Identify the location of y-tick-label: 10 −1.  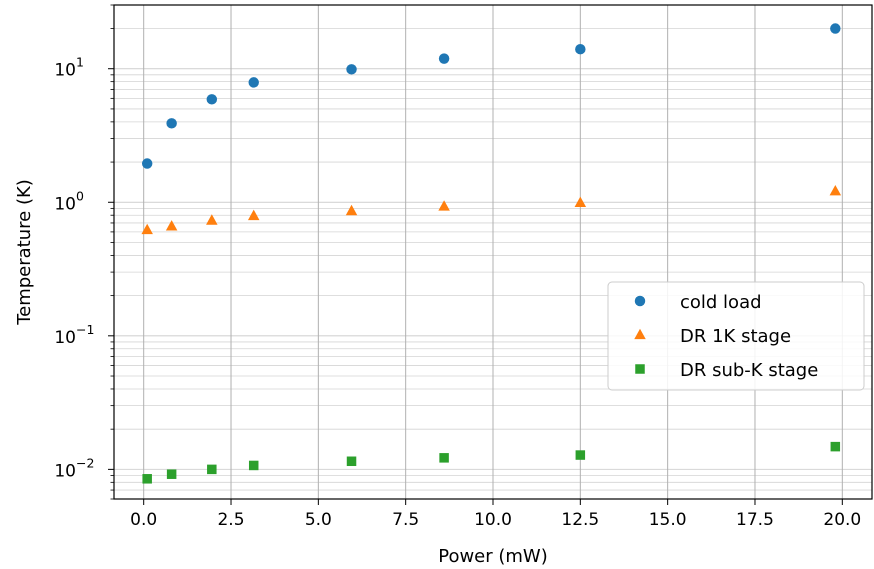
(74, 335).